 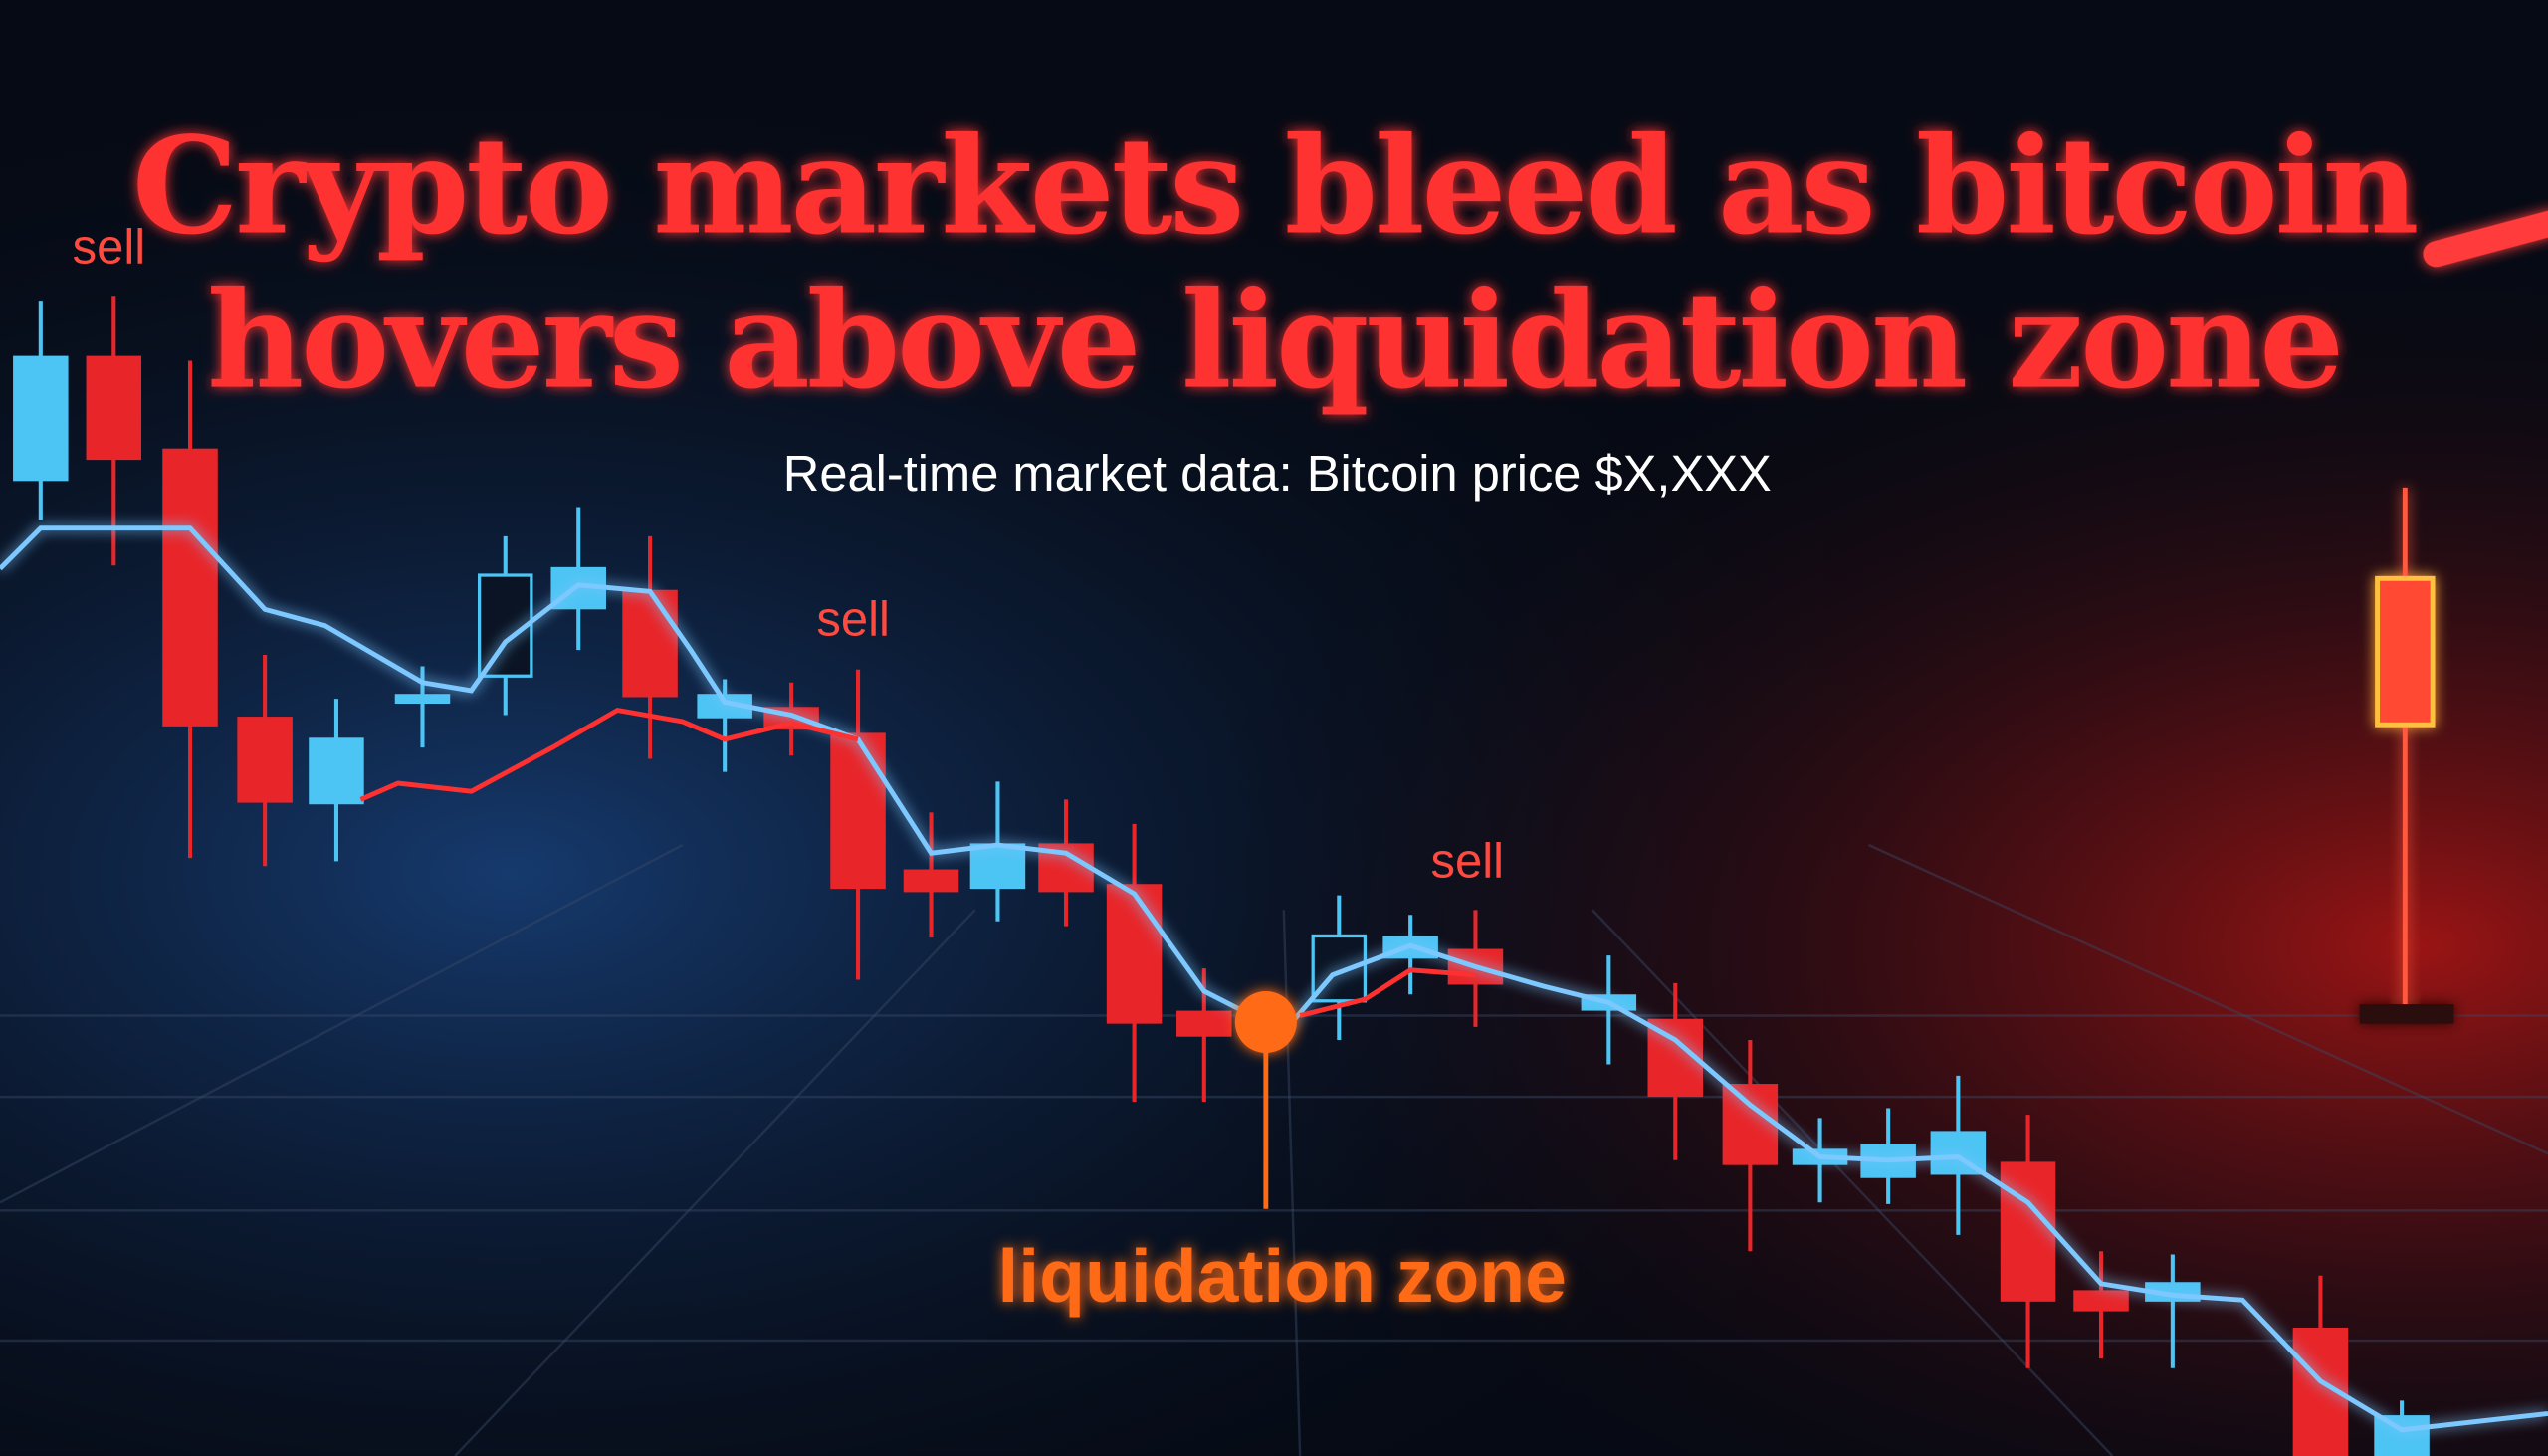 What do you see at coordinates (1274, 186) in the screenshot?
I see `title-line: Crypto markets bleed as bitcoin` at bounding box center [1274, 186].